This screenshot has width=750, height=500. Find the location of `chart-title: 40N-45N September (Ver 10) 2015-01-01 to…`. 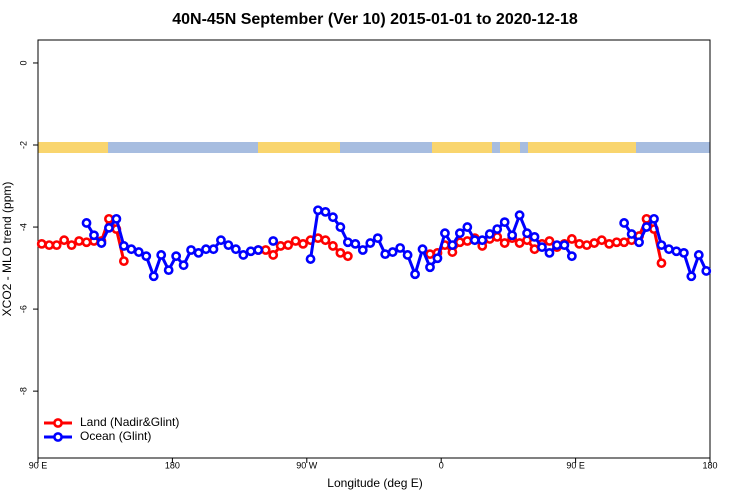

chart-title: 40N-45N September (Ver 10) 2015-01-01 to… is located at coordinates (375, 19).